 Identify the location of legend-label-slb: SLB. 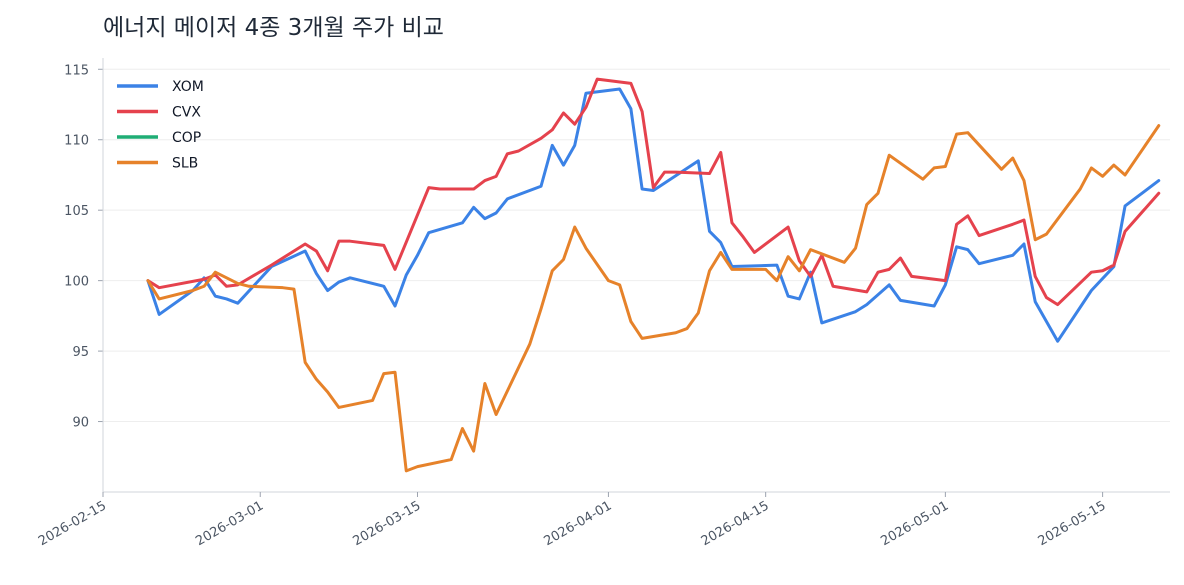
(185, 164).